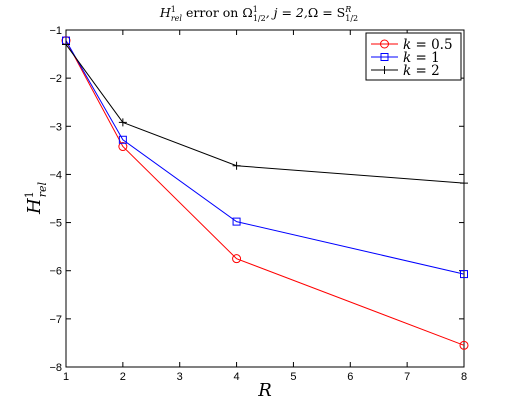 This screenshot has height=409, width=512. What do you see at coordinates (36, 198) in the screenshot?
I see `y-axis-label: H1rel` at bounding box center [36, 198].